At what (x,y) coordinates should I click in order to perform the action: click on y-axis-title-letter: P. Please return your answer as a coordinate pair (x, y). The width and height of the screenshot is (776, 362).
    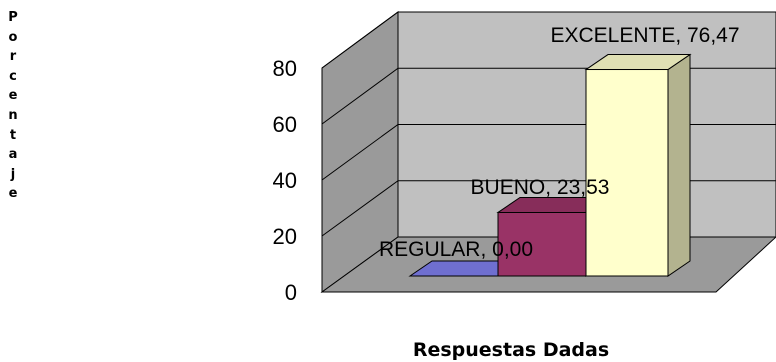
    Looking at the image, I should click on (13, 17).